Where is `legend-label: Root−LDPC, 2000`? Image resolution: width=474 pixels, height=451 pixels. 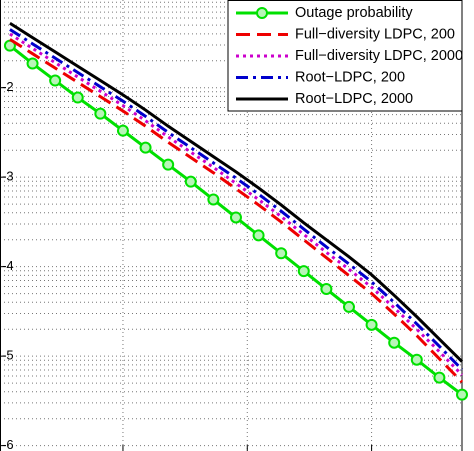
legend-label: Root−LDPC, 2000 is located at coordinates (354, 99).